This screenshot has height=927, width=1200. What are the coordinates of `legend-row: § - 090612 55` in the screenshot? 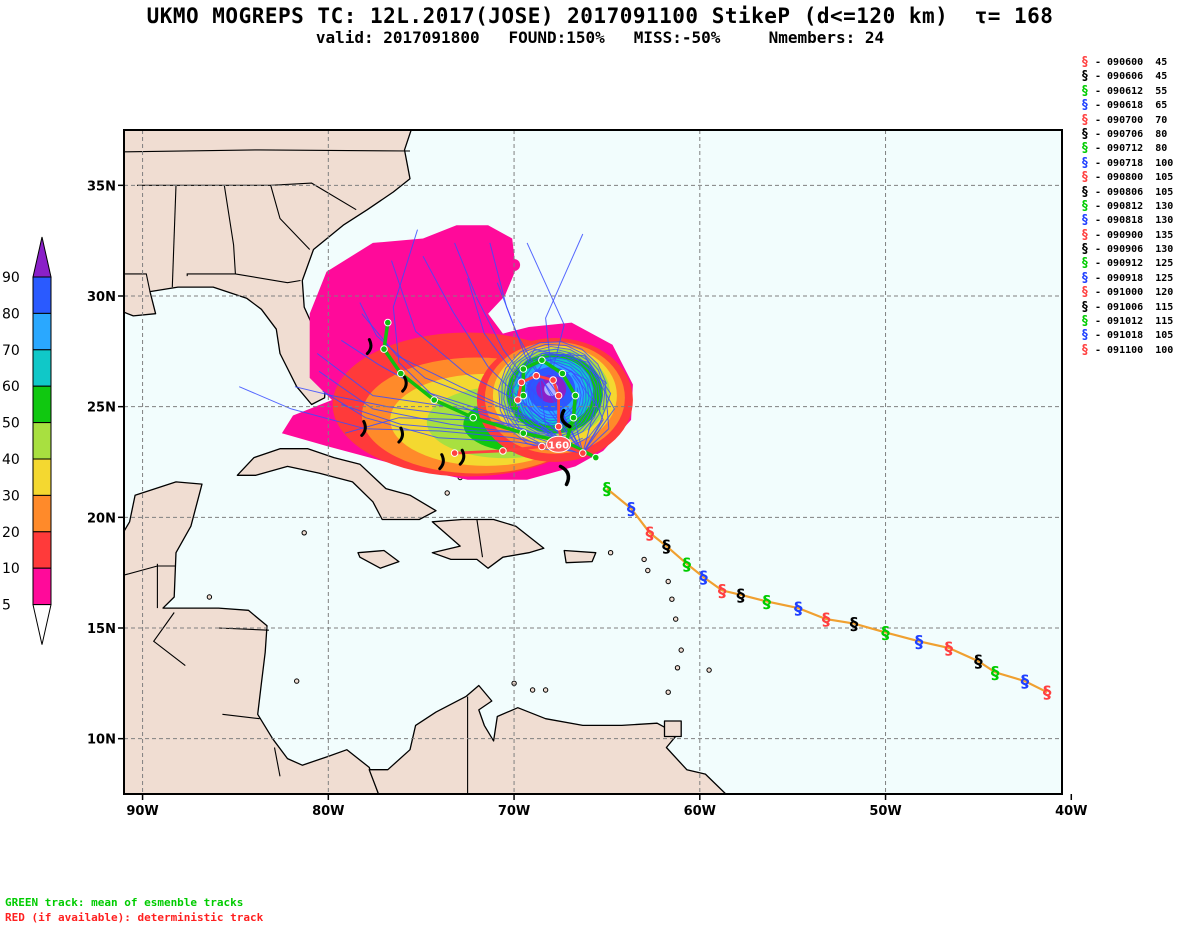 It's located at (1137, 91).